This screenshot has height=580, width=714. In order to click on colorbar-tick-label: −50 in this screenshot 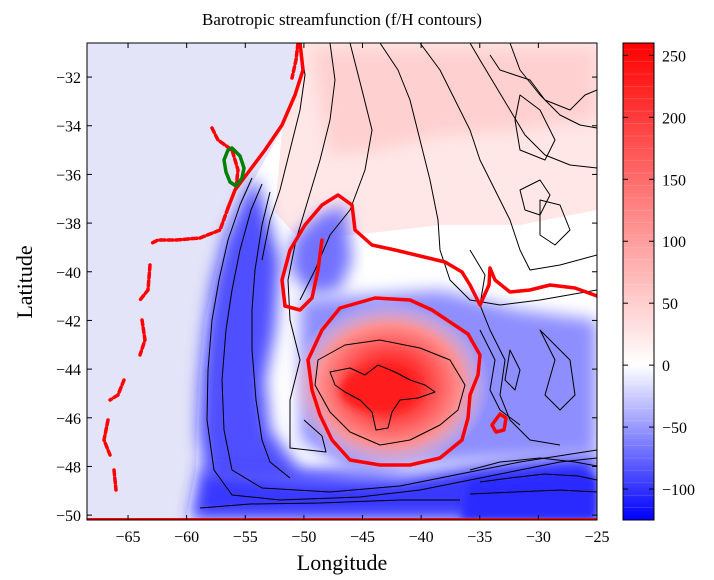, I will do `click(674, 428)`.